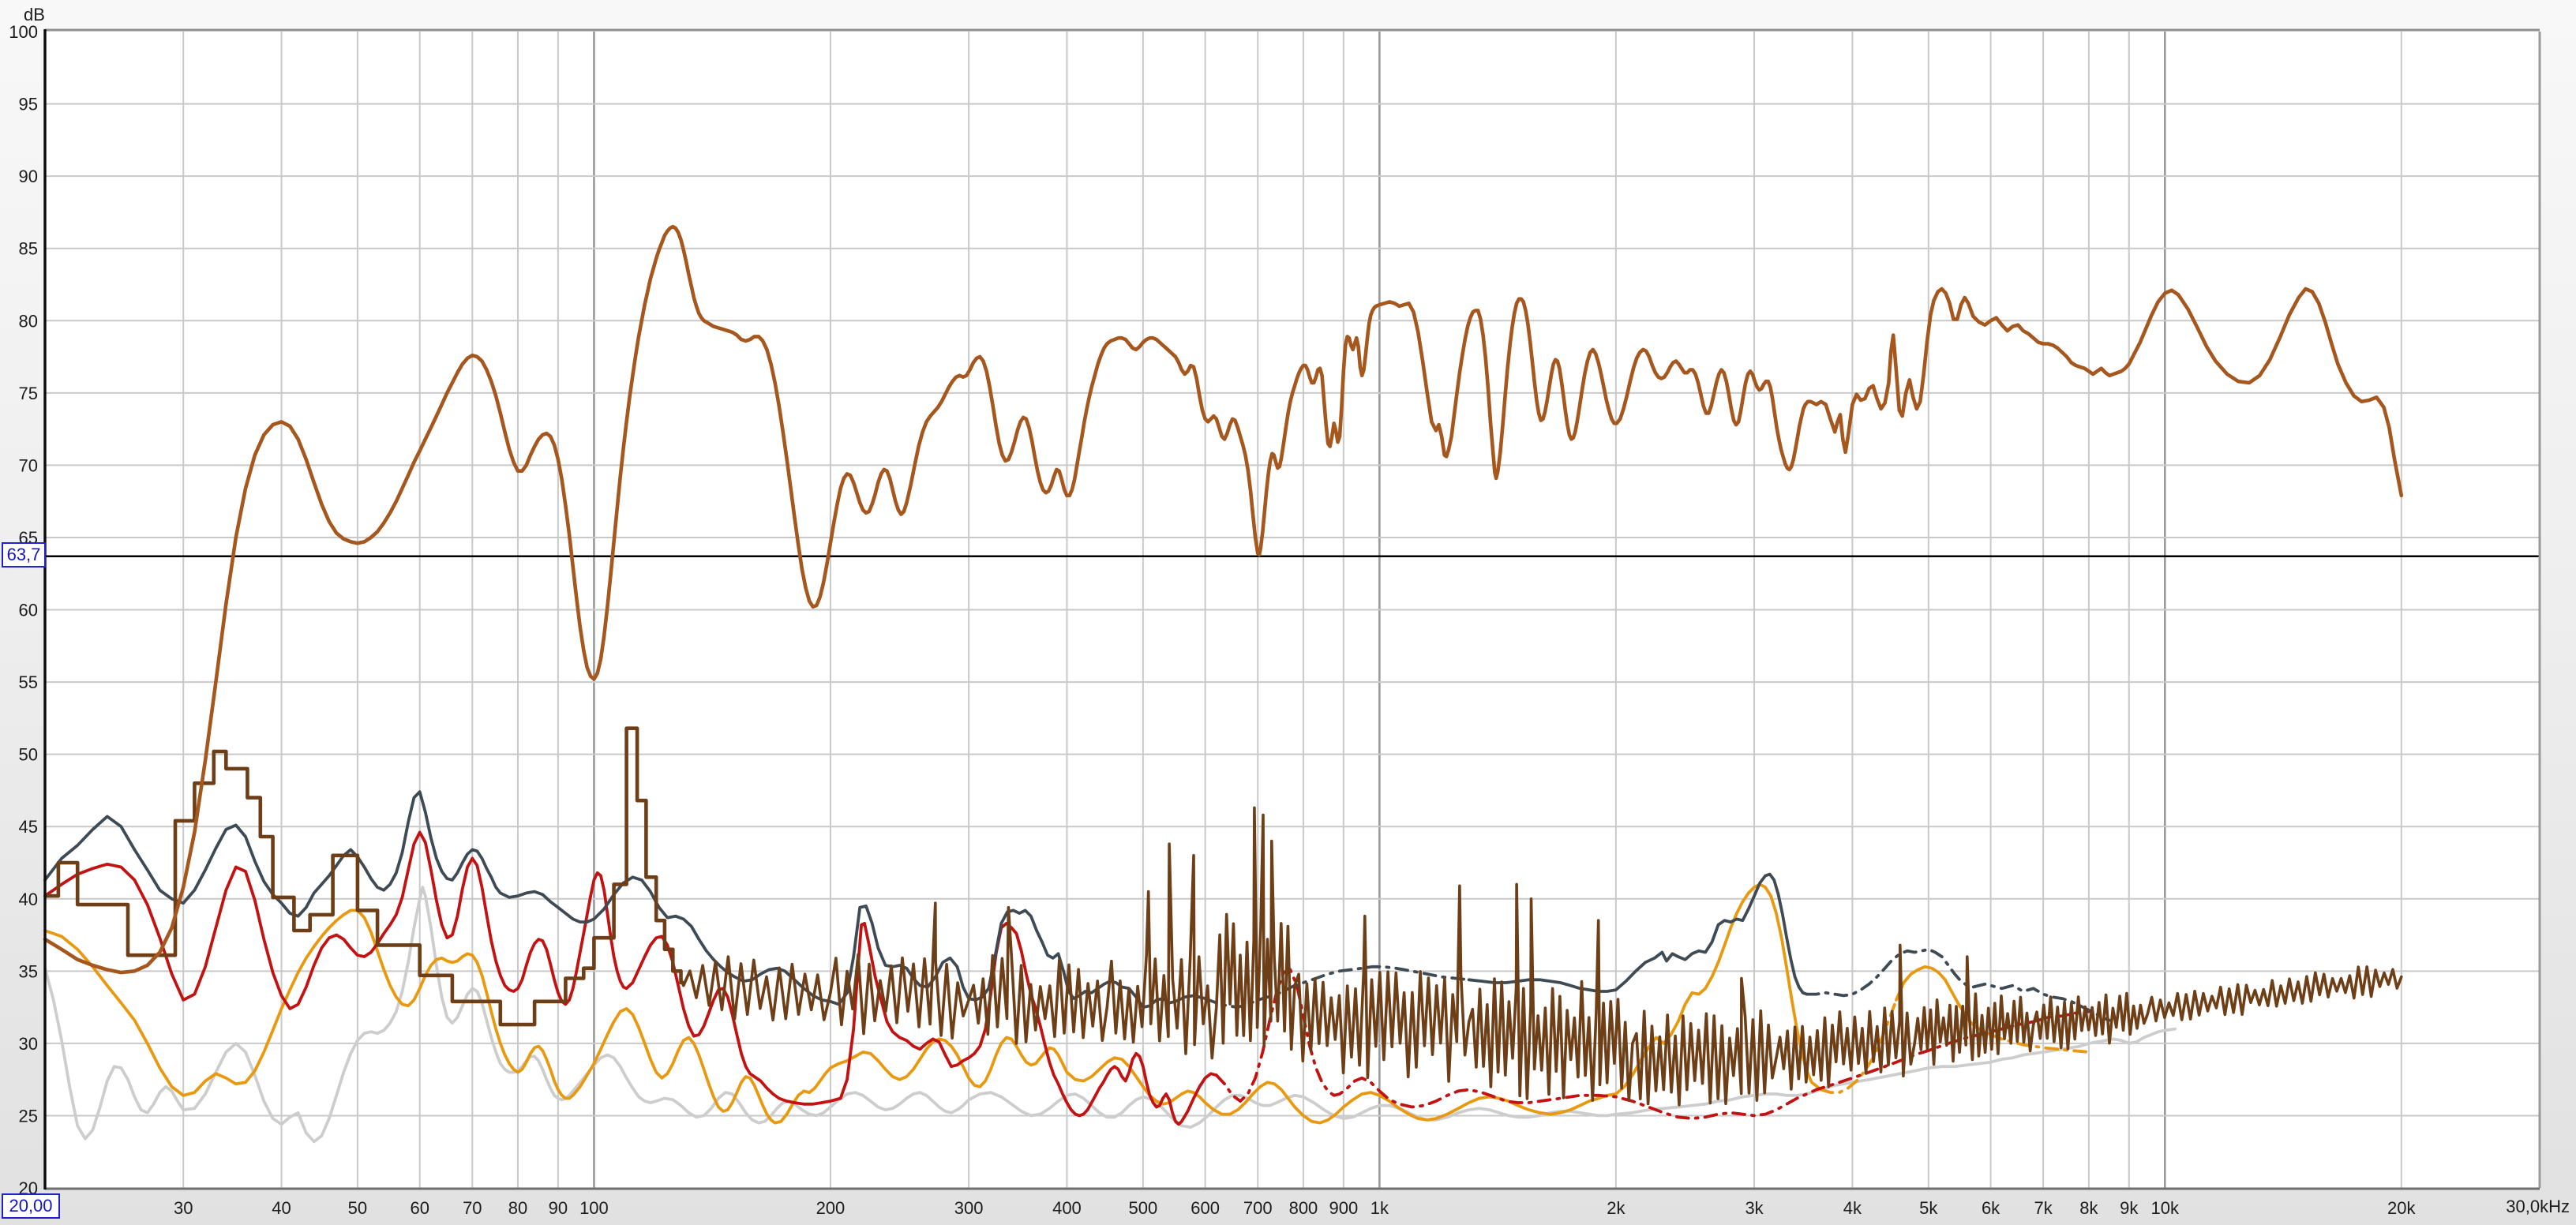  I want to click on y-tick-label: 60, so click(29, 610).